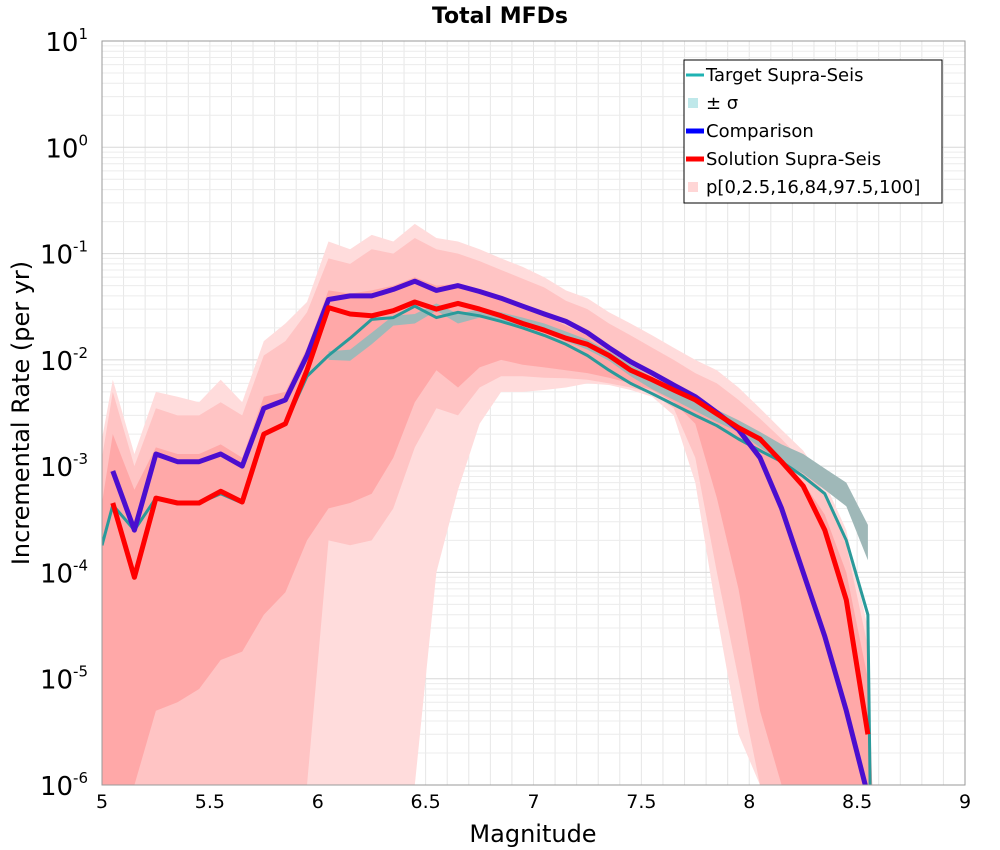  What do you see at coordinates (722, 103) in the screenshot?
I see `legend-label: ± σ` at bounding box center [722, 103].